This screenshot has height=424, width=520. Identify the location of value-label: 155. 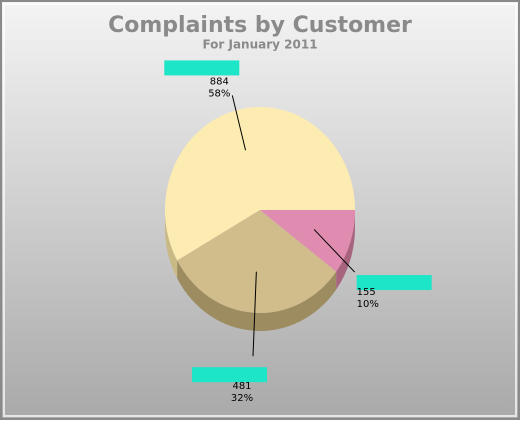
(366, 292).